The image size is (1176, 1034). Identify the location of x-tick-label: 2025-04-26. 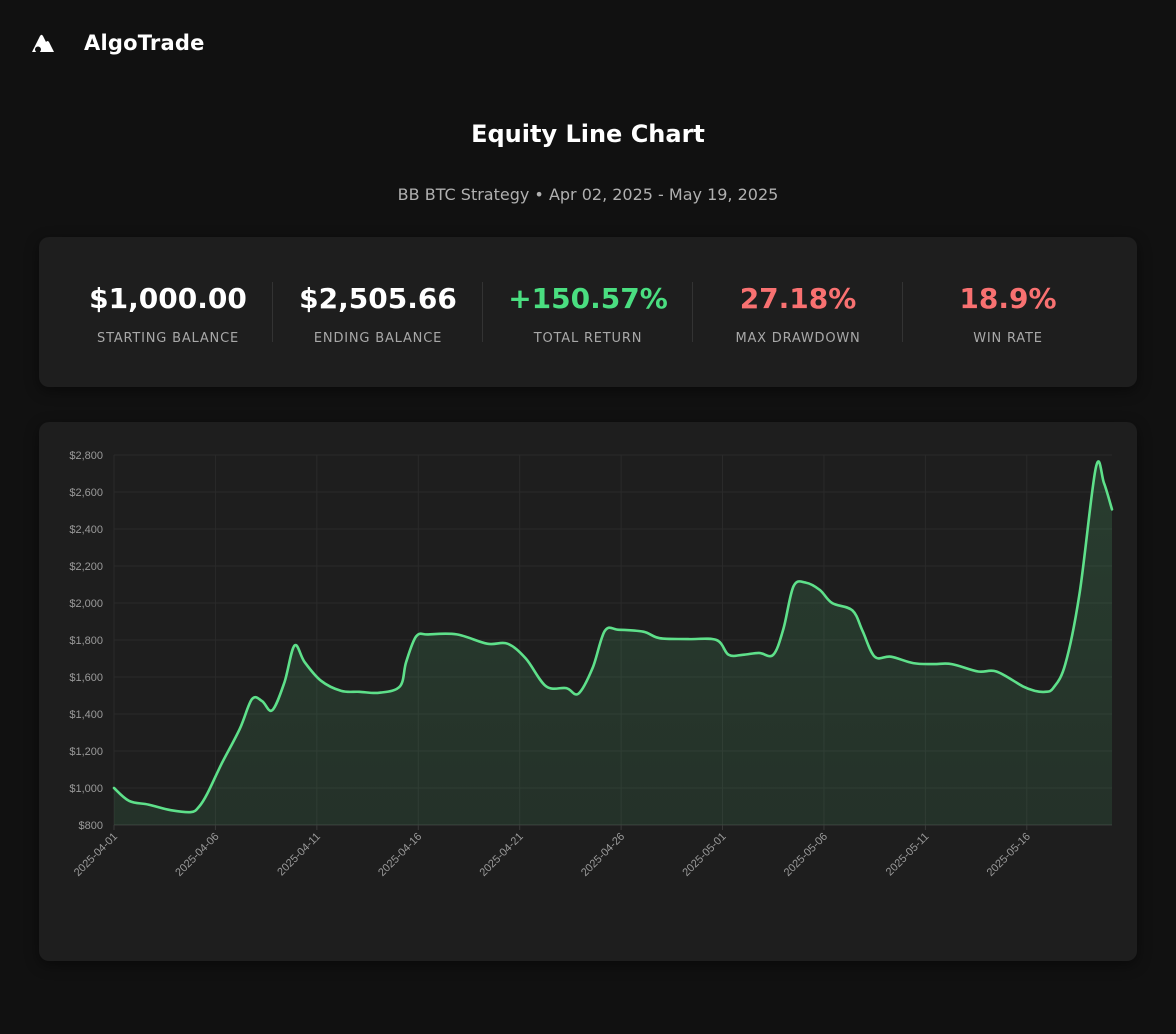
(603, 855).